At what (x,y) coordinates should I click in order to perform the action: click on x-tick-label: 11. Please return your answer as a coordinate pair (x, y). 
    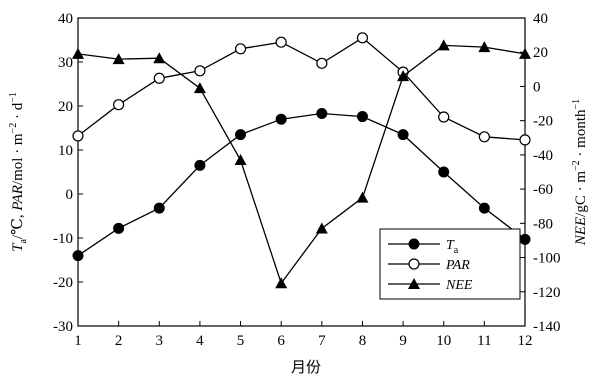
    Looking at the image, I should click on (484, 341).